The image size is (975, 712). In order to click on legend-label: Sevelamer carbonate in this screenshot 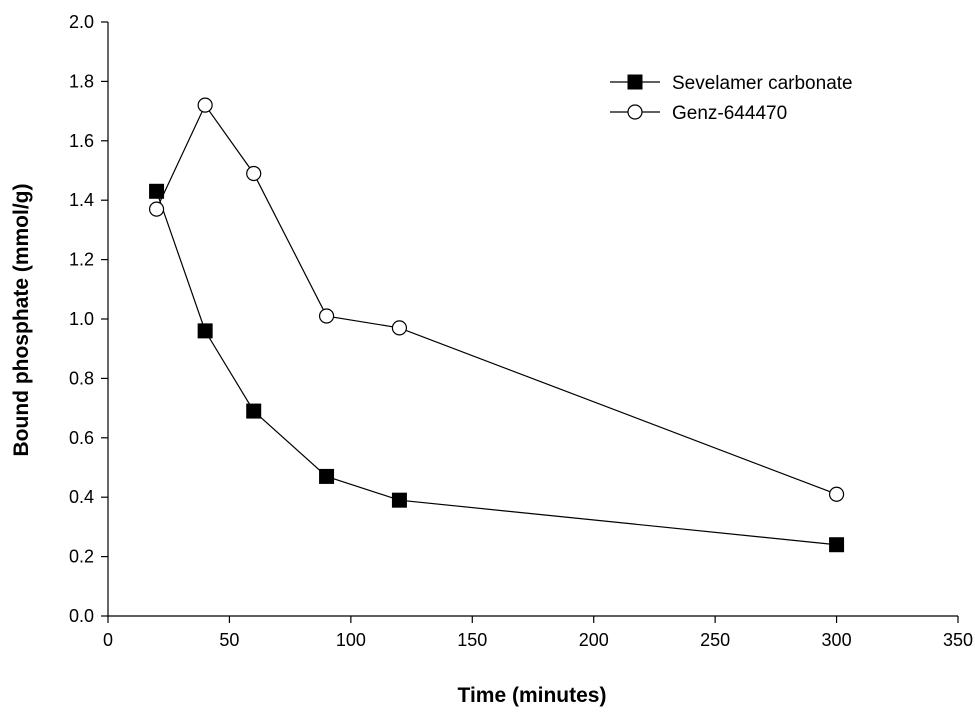, I will do `click(762, 83)`.